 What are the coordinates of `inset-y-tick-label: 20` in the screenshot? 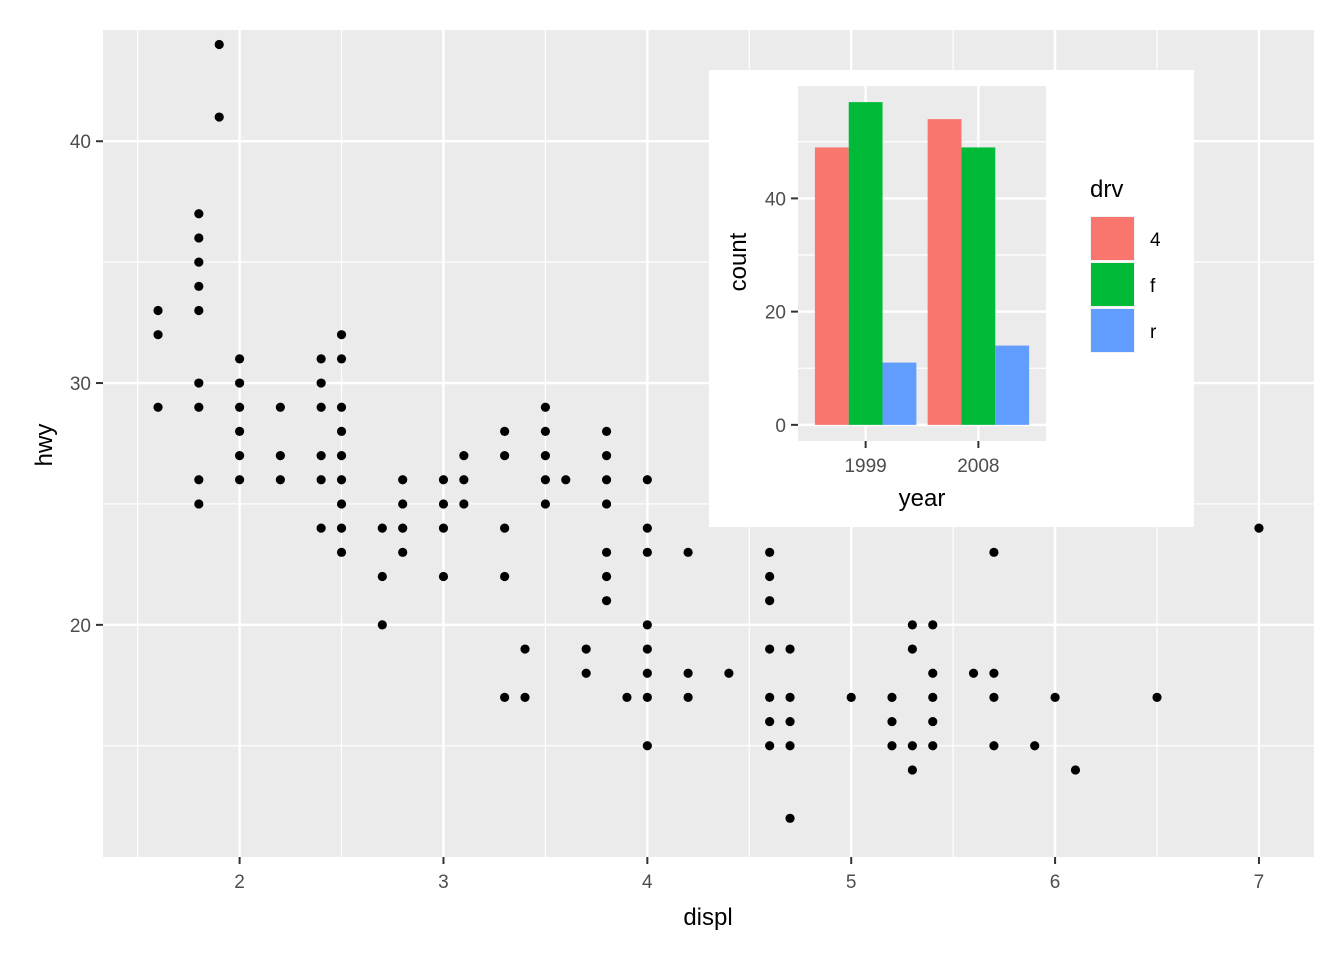 It's located at (775, 313).